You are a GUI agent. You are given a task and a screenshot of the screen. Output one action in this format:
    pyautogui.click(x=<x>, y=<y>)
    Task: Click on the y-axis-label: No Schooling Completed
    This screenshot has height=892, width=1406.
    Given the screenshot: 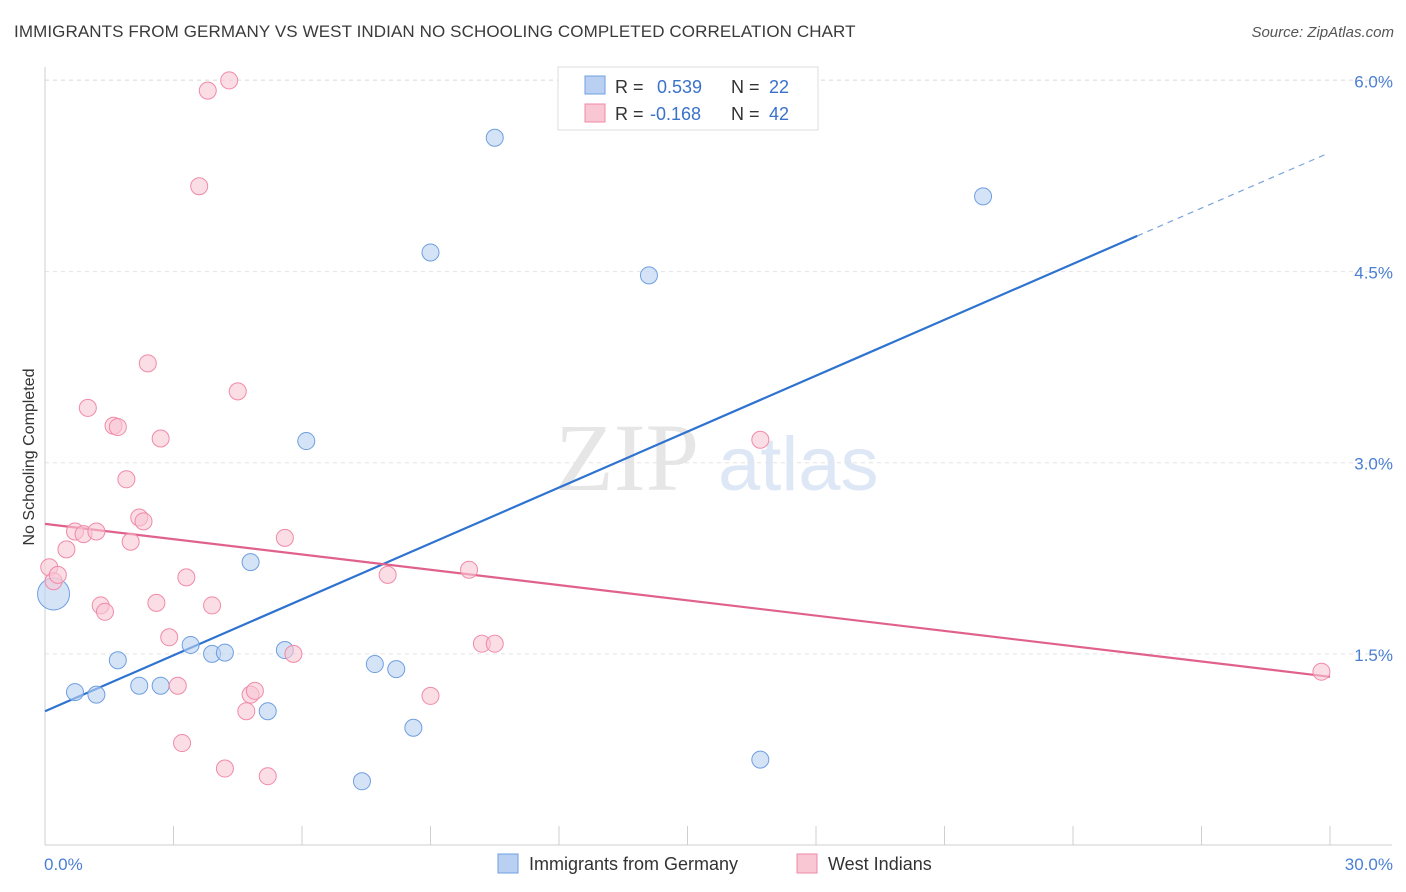 What is the action you would take?
    pyautogui.click(x=29, y=457)
    